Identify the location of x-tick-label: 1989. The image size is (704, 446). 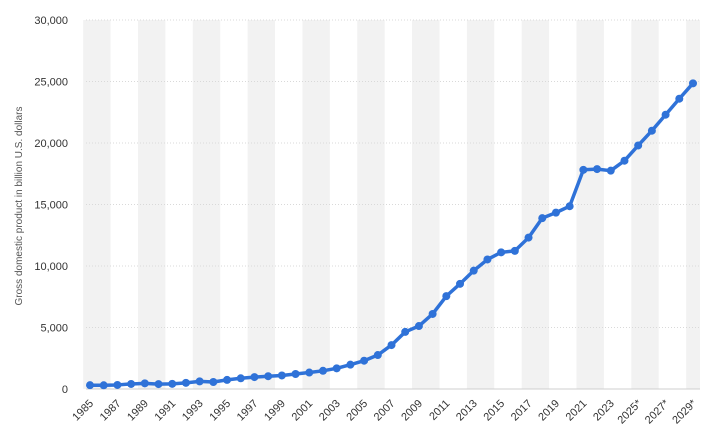
(138, 411).